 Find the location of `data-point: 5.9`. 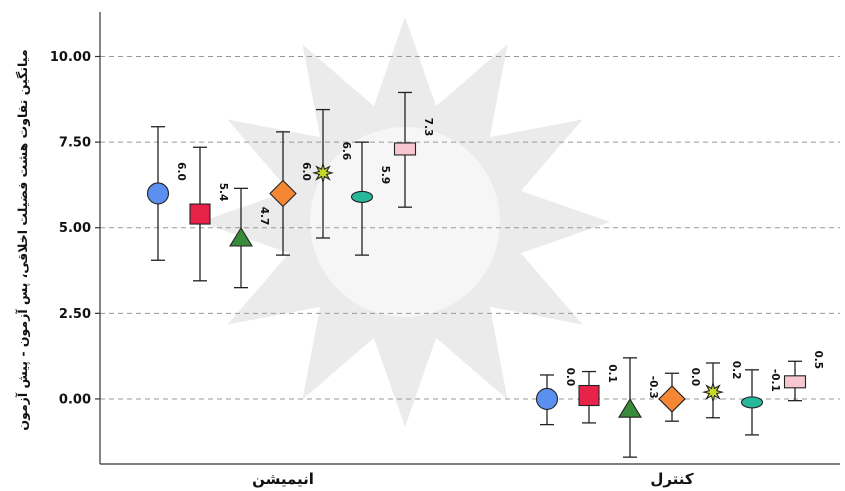

data-point: 5.9 is located at coordinates (370, 198).